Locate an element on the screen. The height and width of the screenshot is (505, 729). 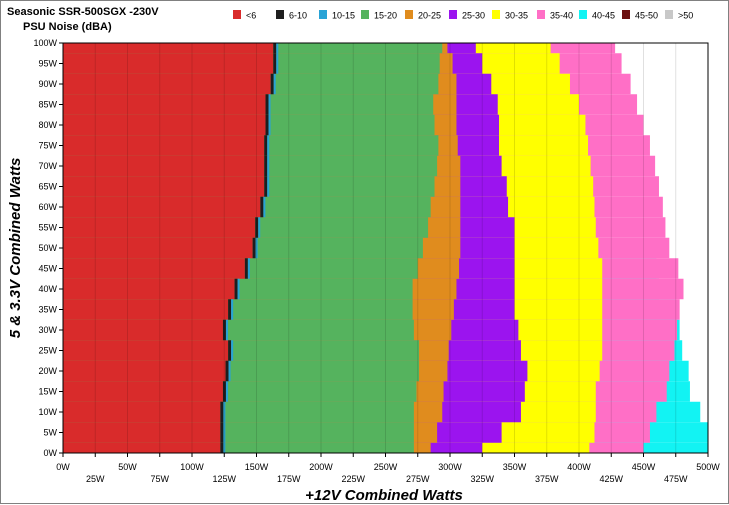
x-tick-label: 350W is located at coordinates (515, 467).